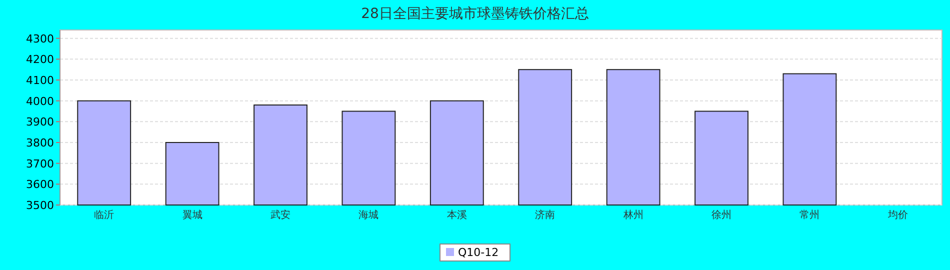 This screenshot has height=270, width=950. What do you see at coordinates (633, 215) in the screenshot?
I see `x-tick-label: 林州` at bounding box center [633, 215].